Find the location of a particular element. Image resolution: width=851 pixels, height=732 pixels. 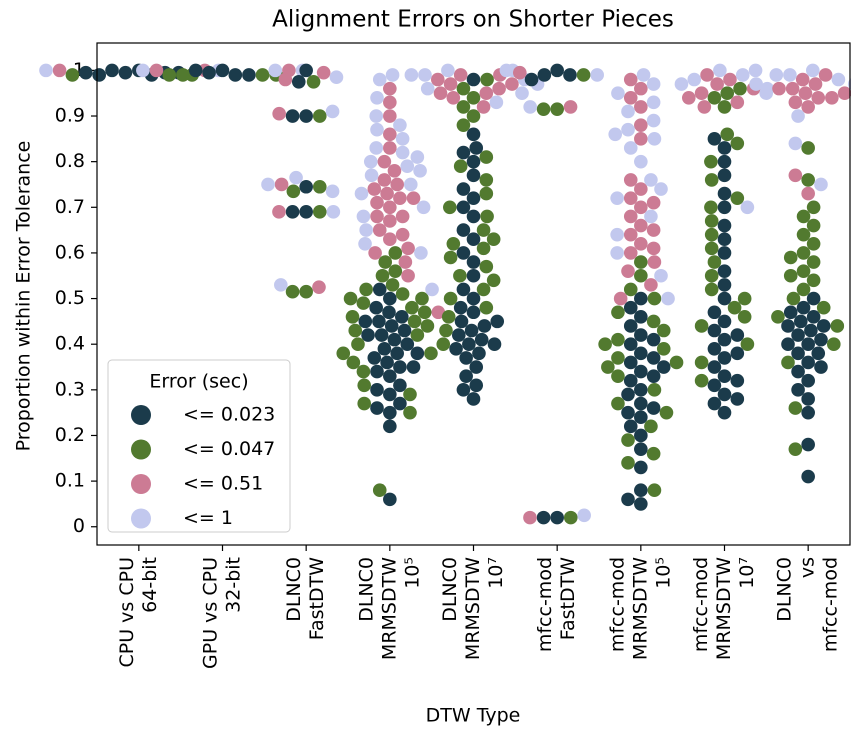

y-tick-label: 0.7 is located at coordinates (70, 207).